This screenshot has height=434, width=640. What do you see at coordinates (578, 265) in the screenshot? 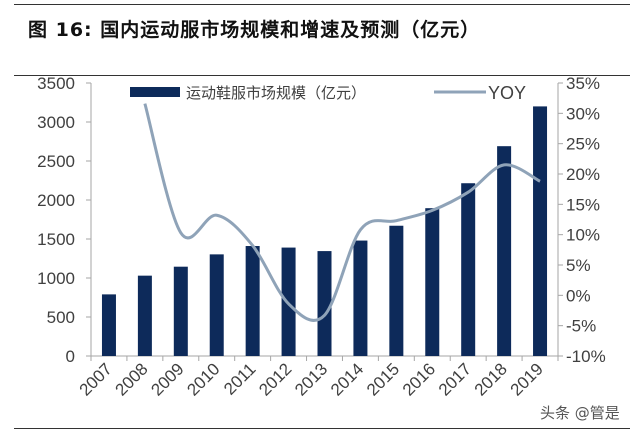
I see `right-tick-label: 5%` at bounding box center [578, 265].